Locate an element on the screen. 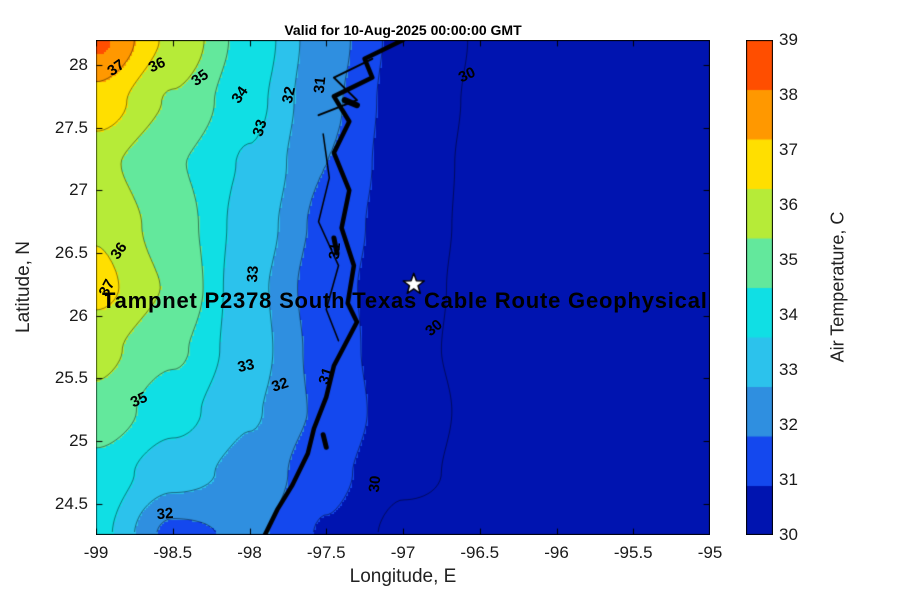  x-tick-label: -96.5 is located at coordinates (480, 552).